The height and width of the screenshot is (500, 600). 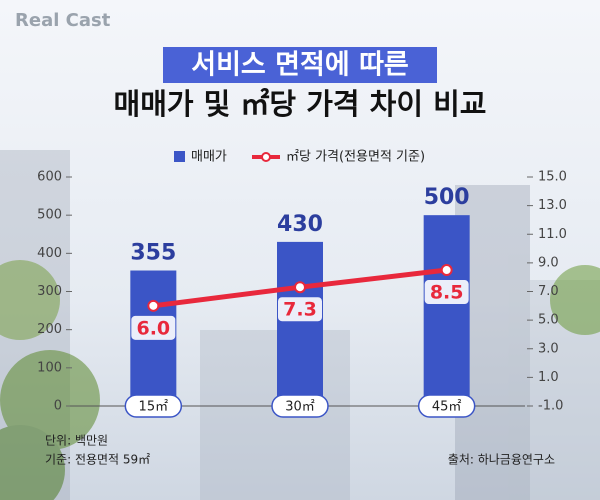 What do you see at coordinates (501, 460) in the screenshot?
I see `source: 출처: 하나금융연구소` at bounding box center [501, 460].